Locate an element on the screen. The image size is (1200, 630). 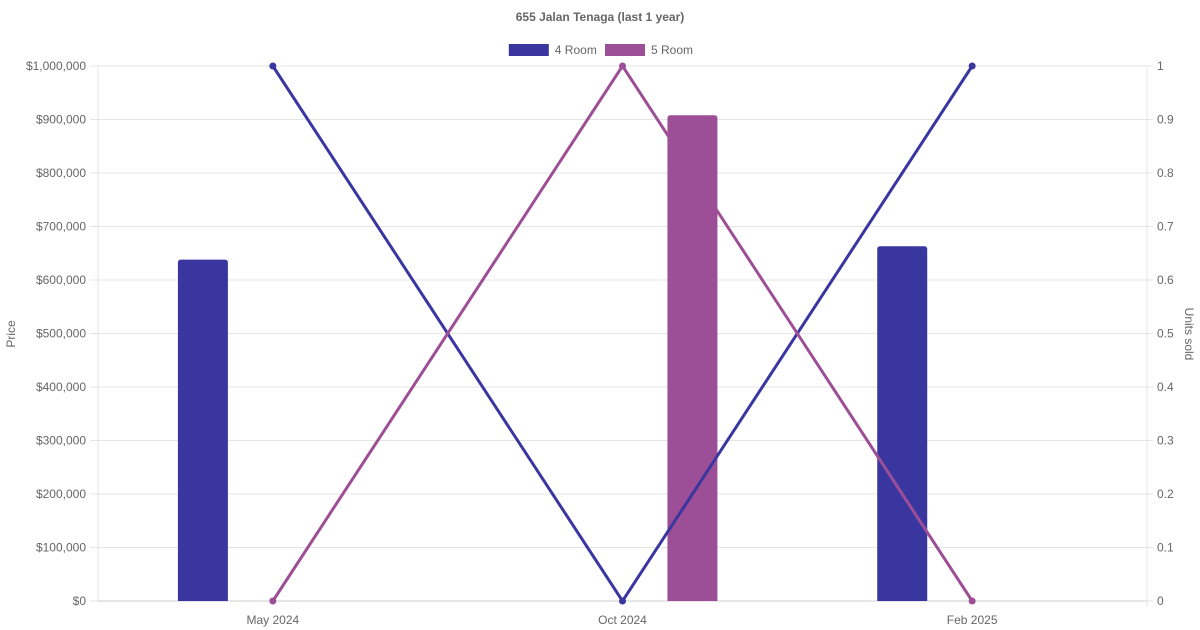
right-axis: 0 0.1 0.2 0.3 0.4 0.5 0.6 0.7 0.8 0.9 1 is located at coordinates (1160, 333).